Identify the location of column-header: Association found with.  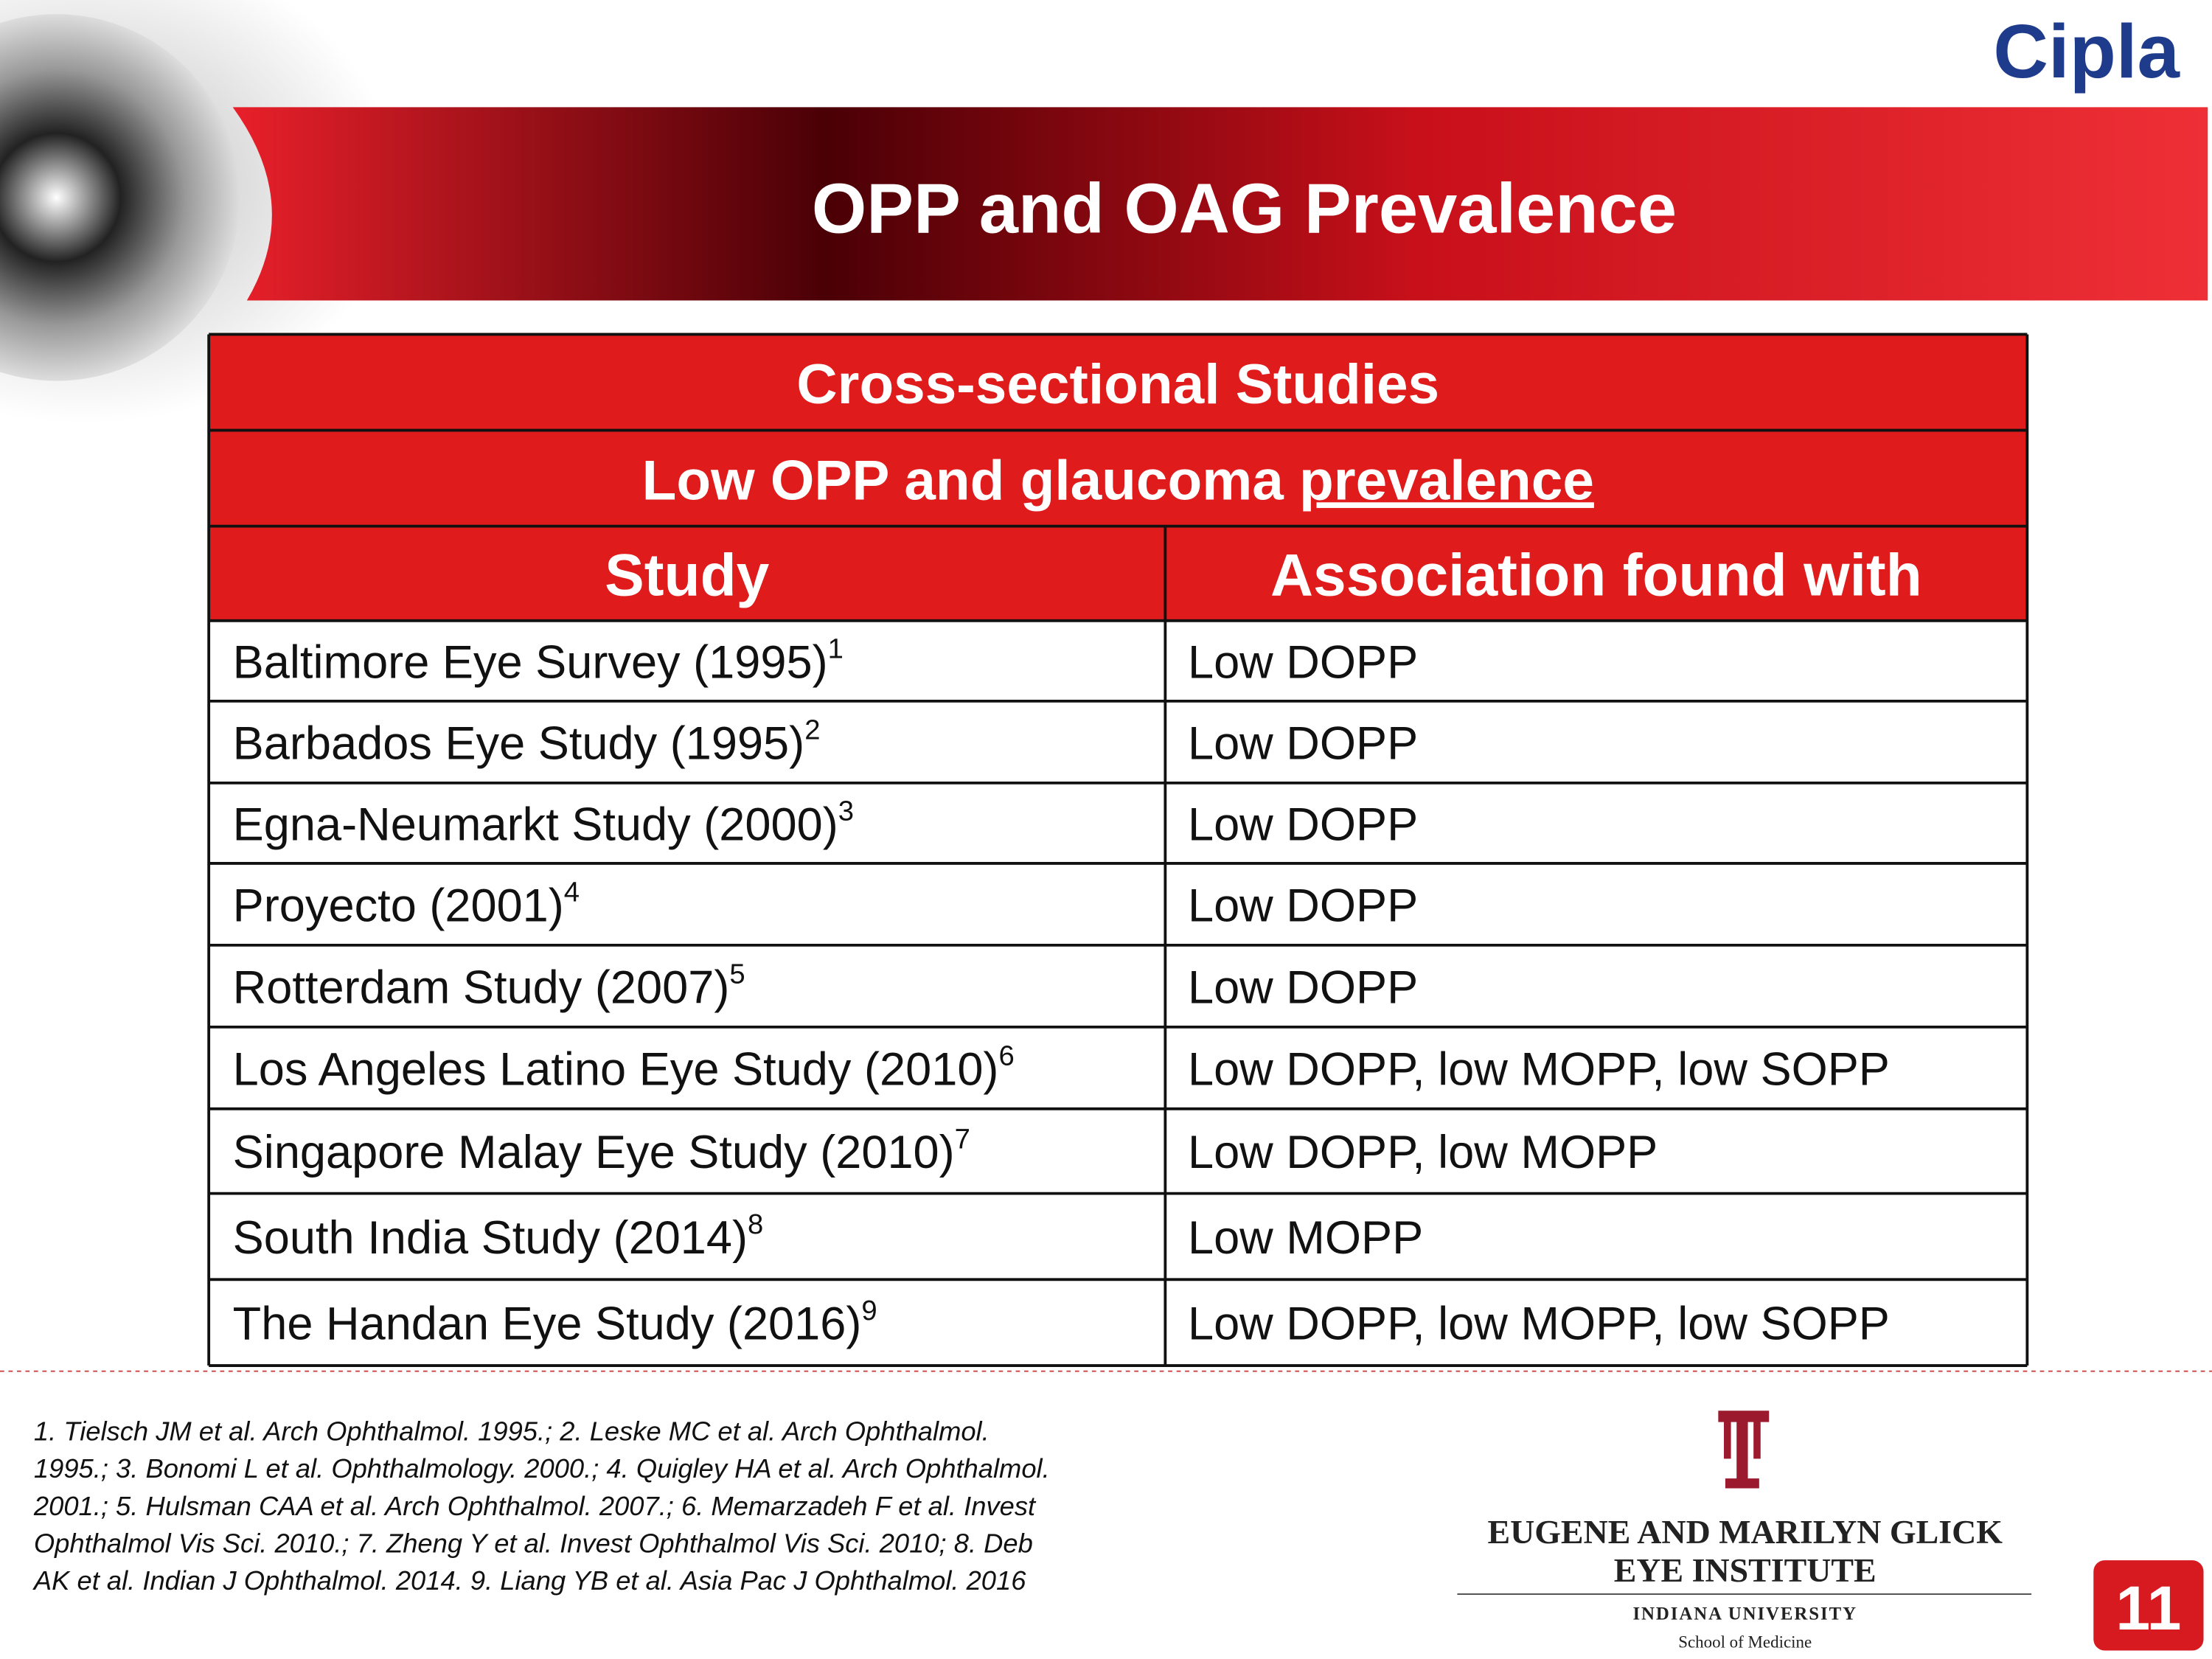
(1596, 575).